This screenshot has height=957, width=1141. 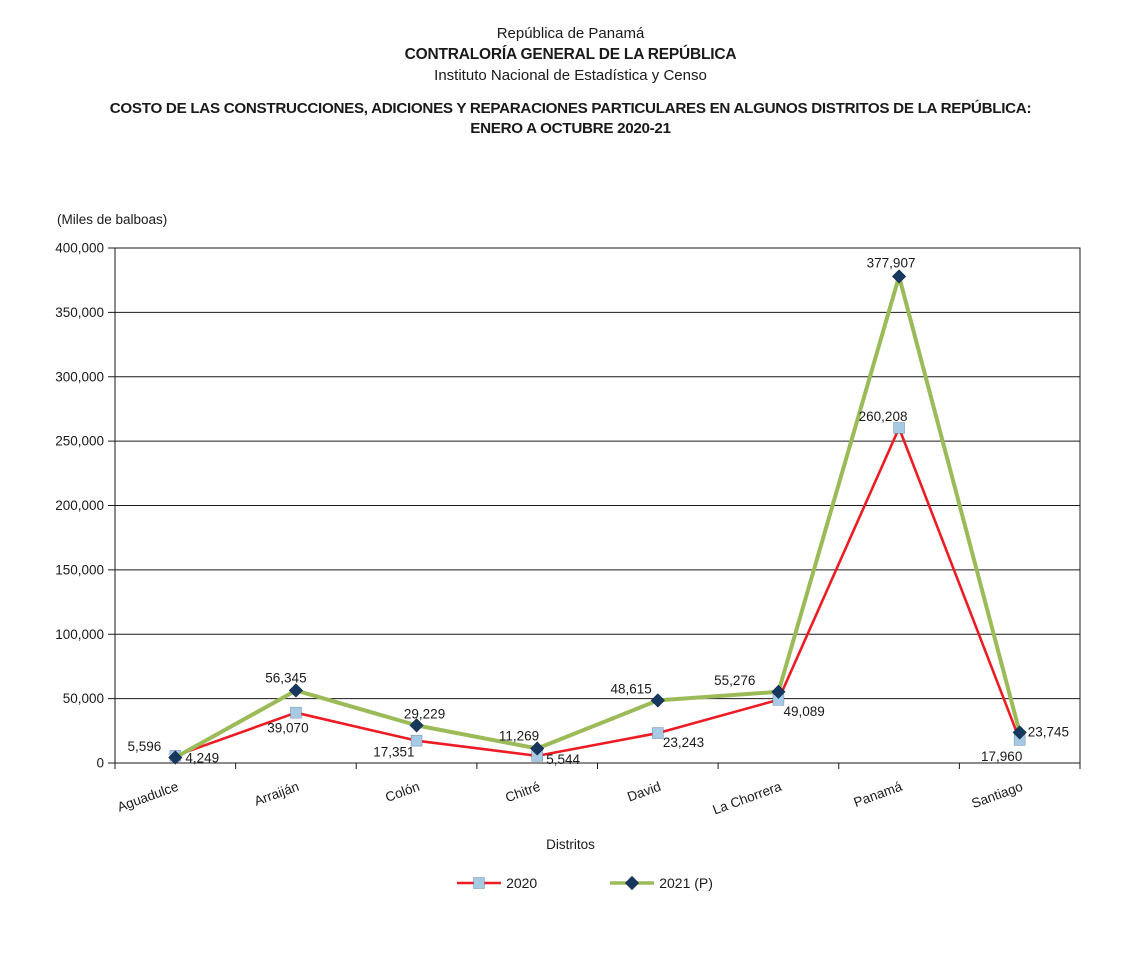 I want to click on y-tick-label: 200,000, so click(x=79, y=505).